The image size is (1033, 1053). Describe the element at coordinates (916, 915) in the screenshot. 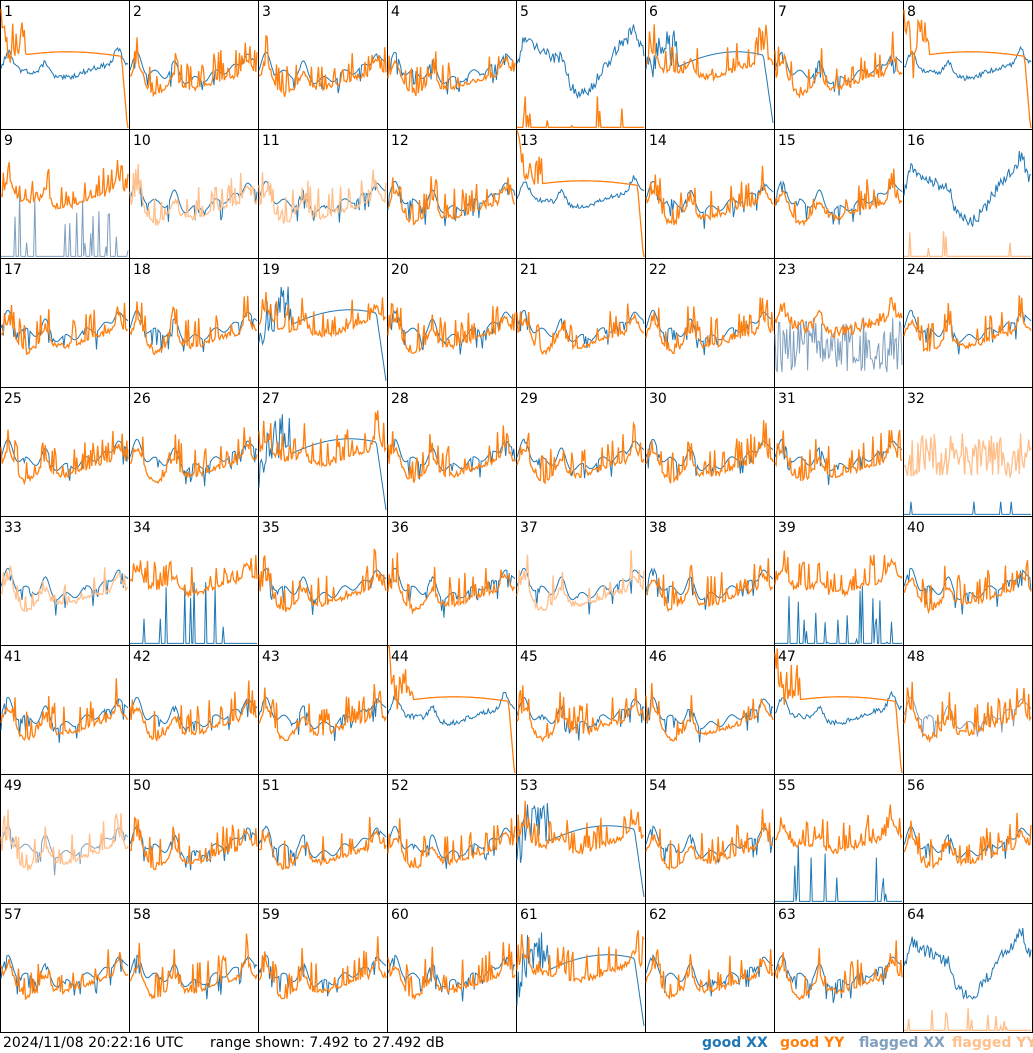

I see `panel-label: 64` at that location.